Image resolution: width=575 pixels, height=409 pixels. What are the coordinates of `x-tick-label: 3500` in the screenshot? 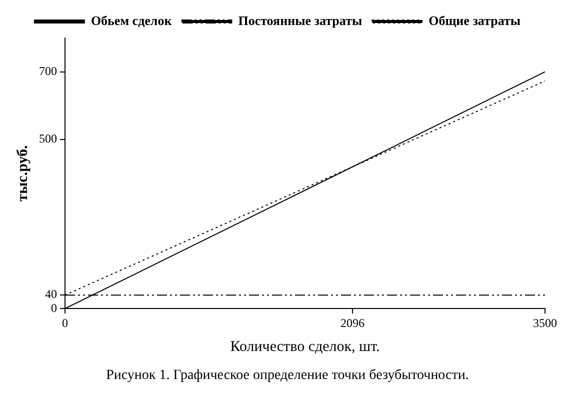 It's located at (545, 323).